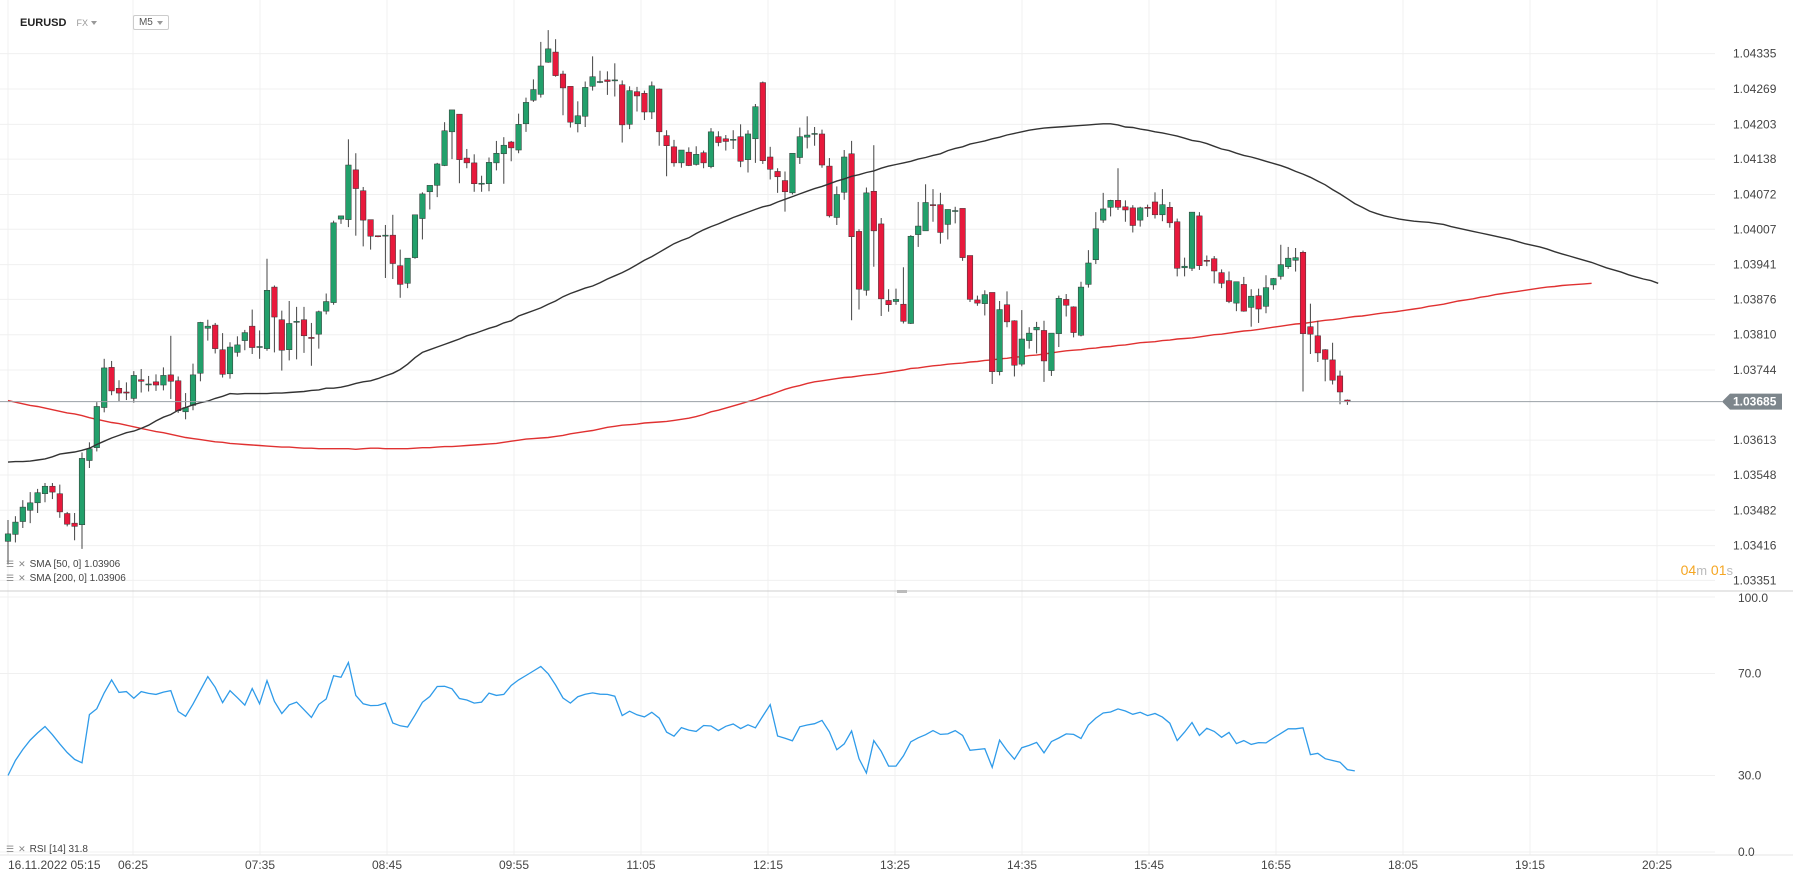 Image resolution: width=1793 pixels, height=884 pixels. I want to click on x-tick-label: 11:05, so click(640, 865).